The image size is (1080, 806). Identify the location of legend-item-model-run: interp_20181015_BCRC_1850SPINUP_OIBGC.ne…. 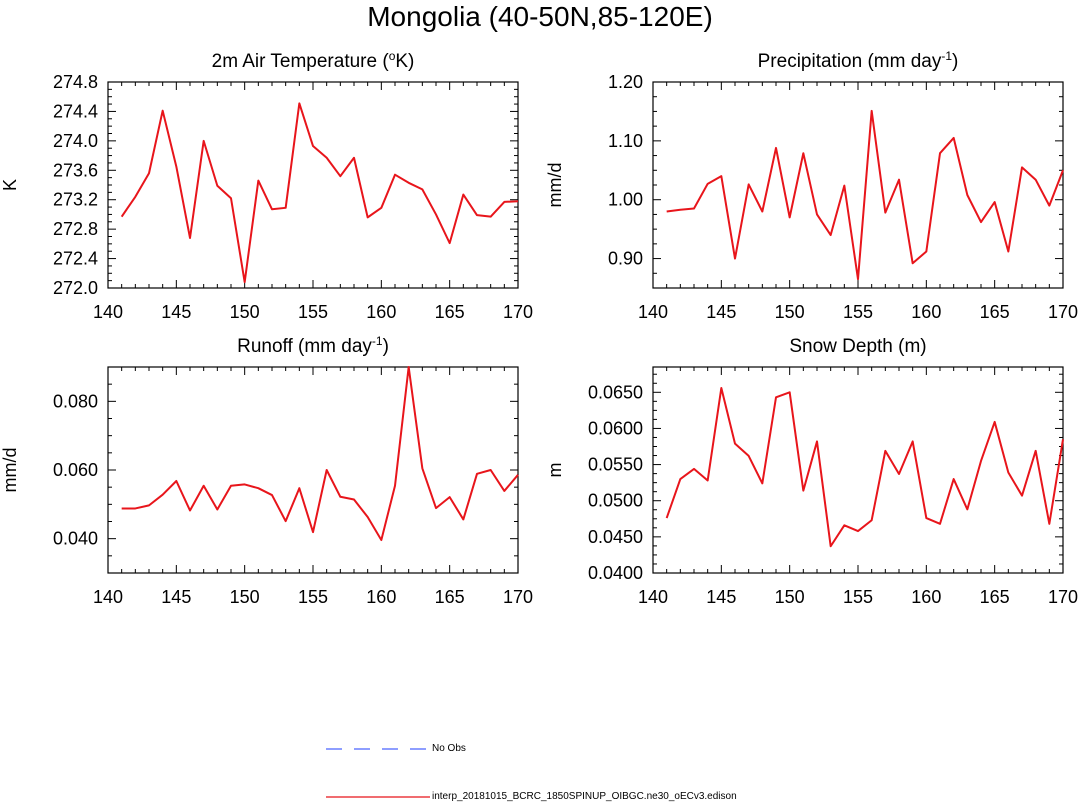
(556, 798).